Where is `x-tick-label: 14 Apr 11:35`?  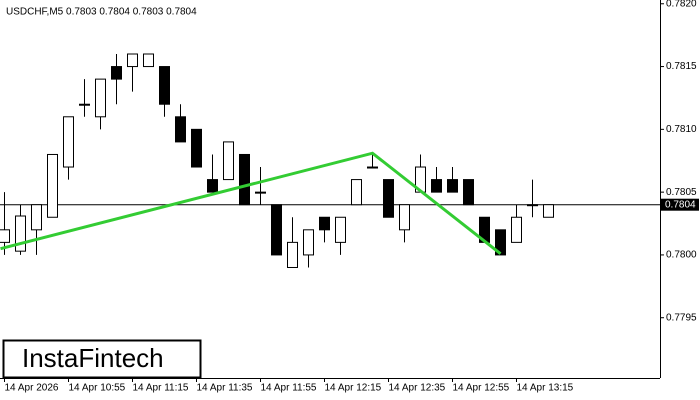
x-tick-label: 14 Apr 11:35 is located at coordinates (225, 388).